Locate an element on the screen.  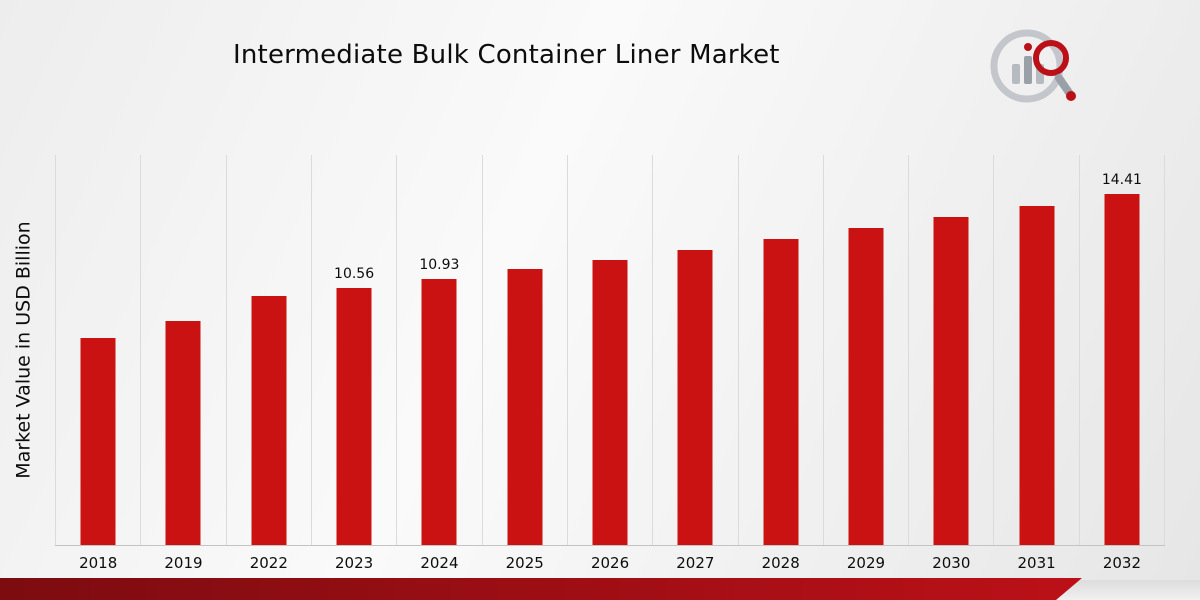
bar-column-2025: 2025 is located at coordinates (524, 363).